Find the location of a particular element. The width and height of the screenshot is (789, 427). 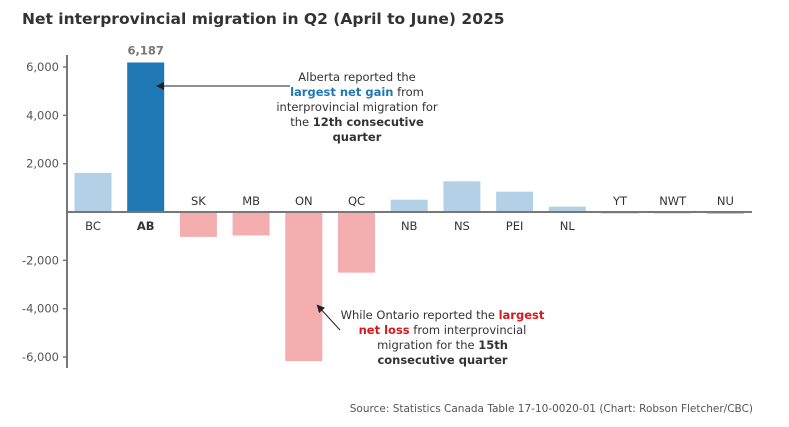

y-tick-label: -2,000 is located at coordinates (40, 260).